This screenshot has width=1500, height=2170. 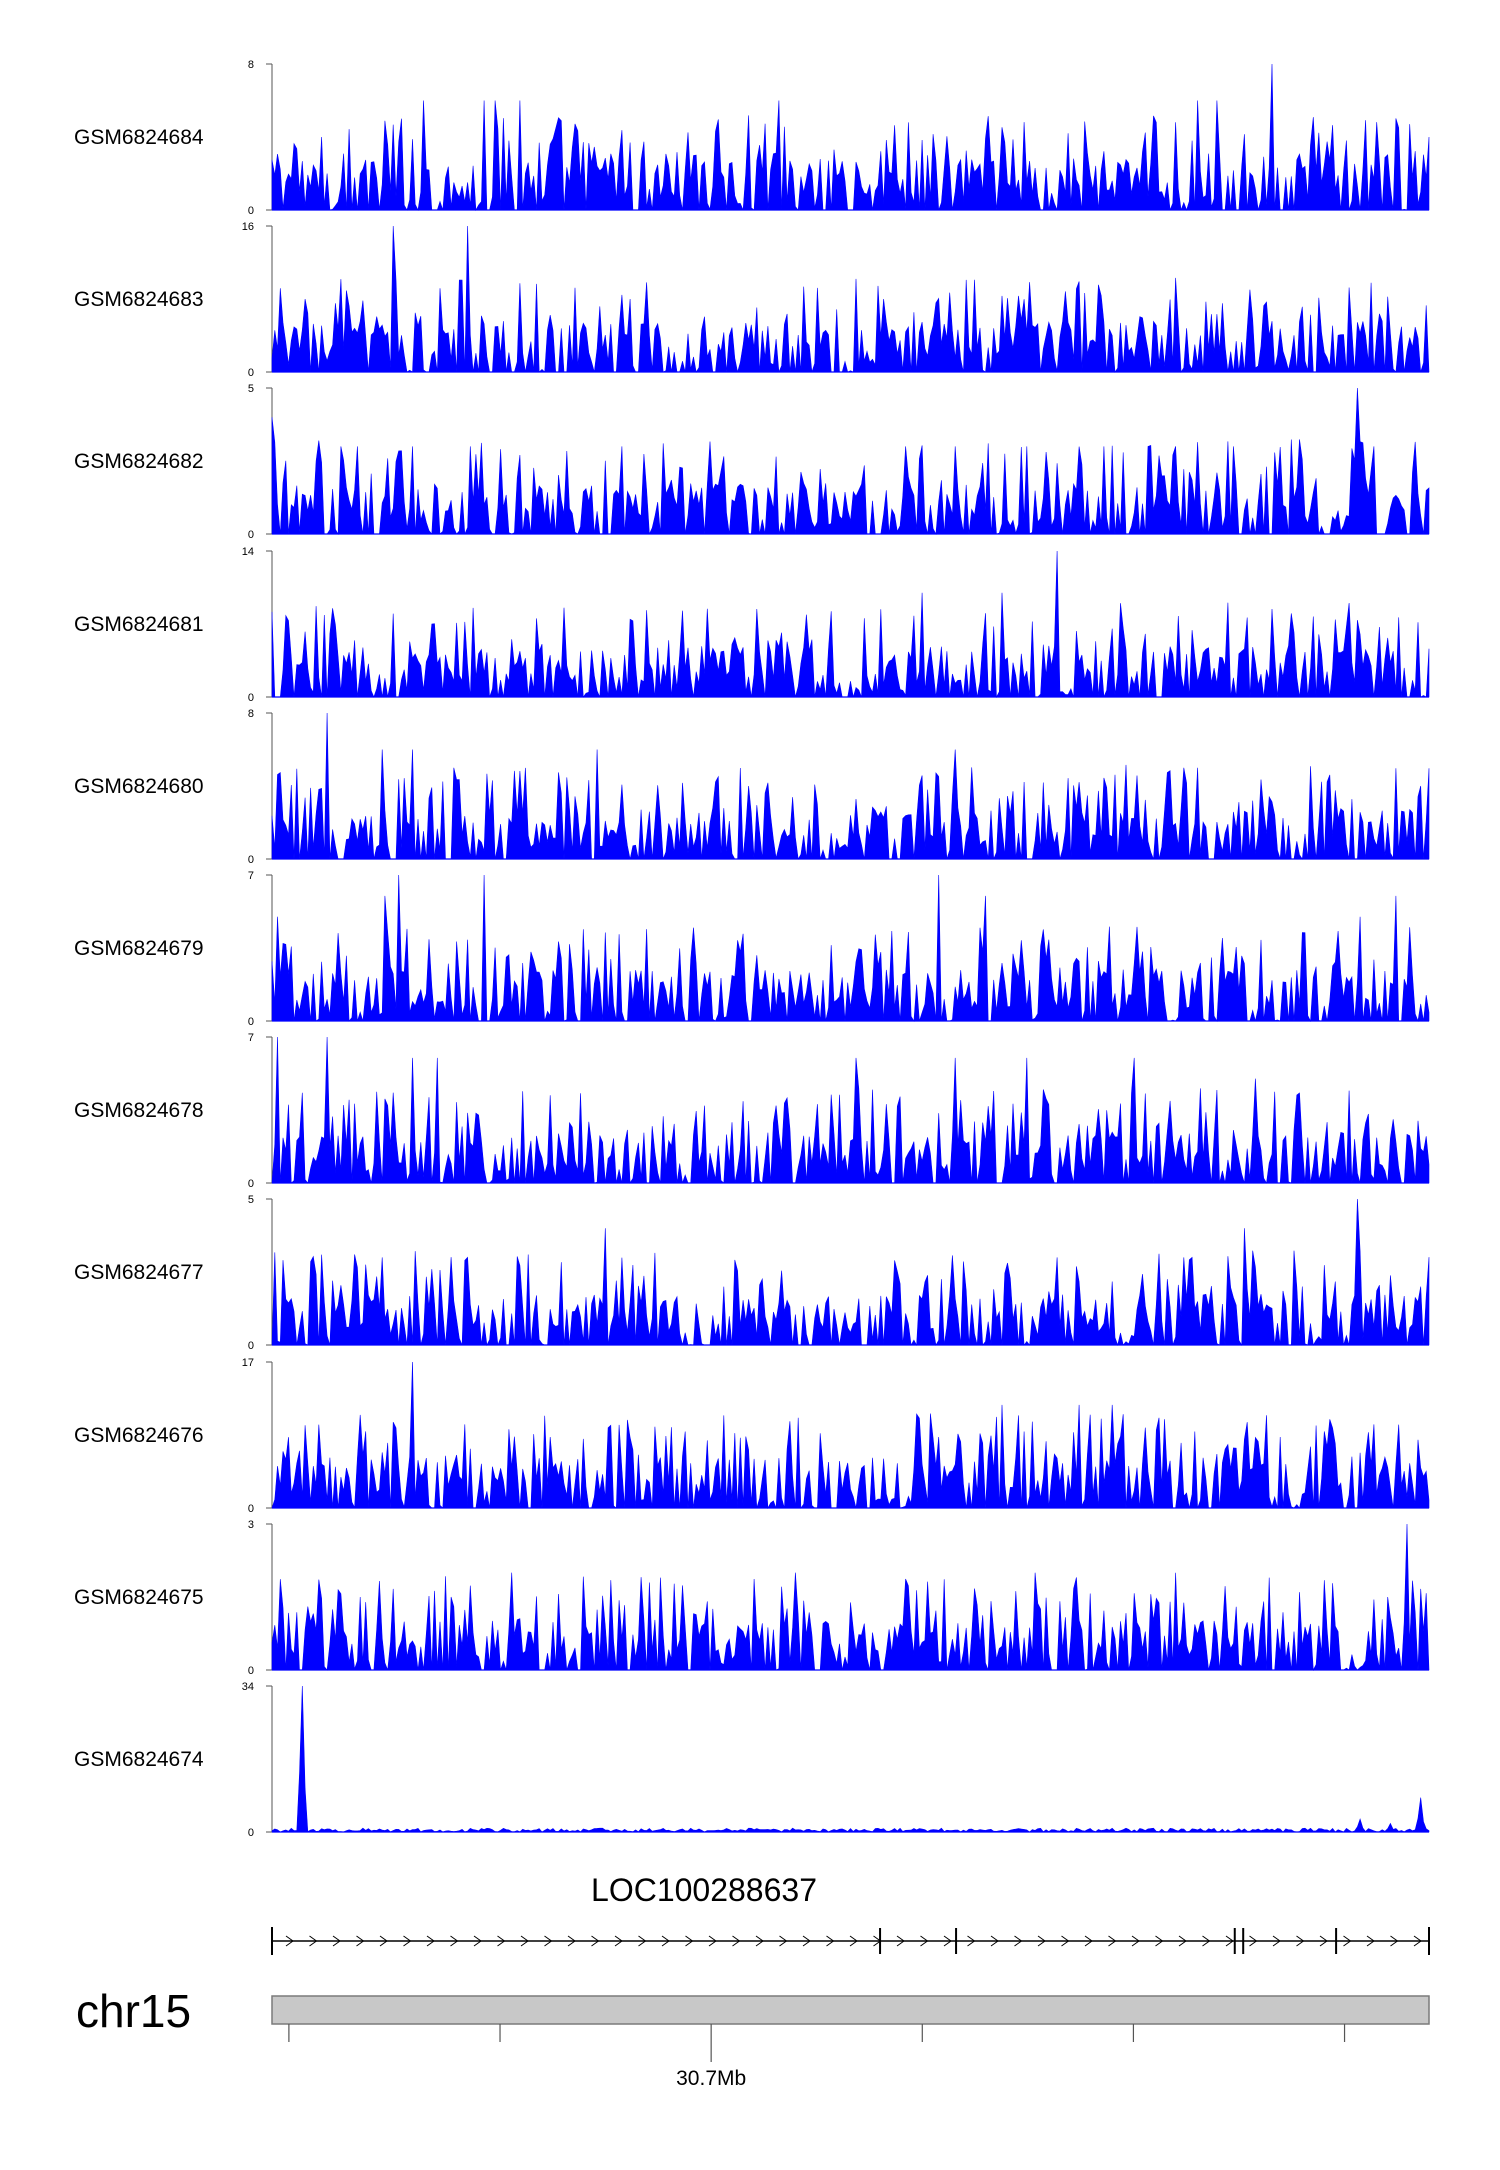 I want to click on track-GSM6824679: GSM6824679 7 0, so click(x=752, y=949).